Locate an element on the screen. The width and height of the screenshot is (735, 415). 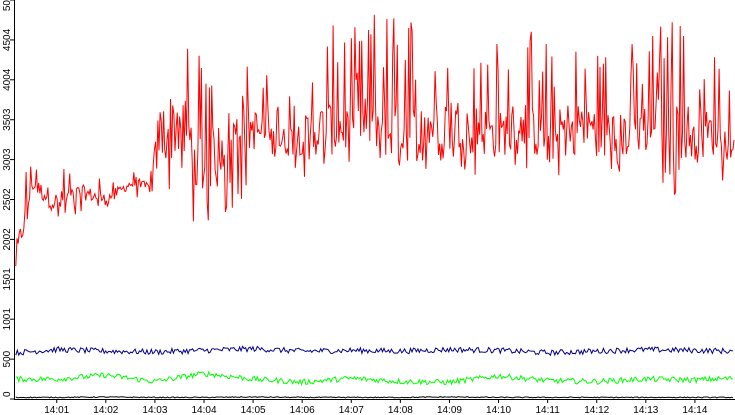
x-tick-label: 14:14 is located at coordinates (694, 410).